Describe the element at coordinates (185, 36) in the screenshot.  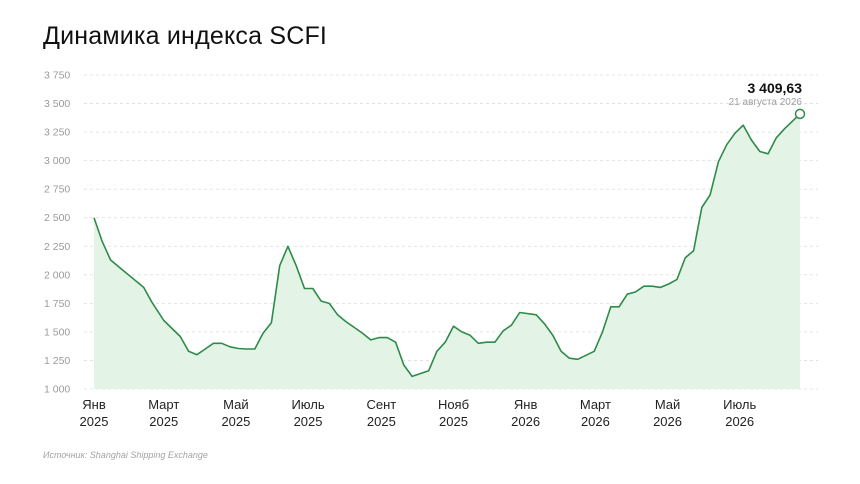
I see `chart-title: Динамика индекса SCFI` at that location.